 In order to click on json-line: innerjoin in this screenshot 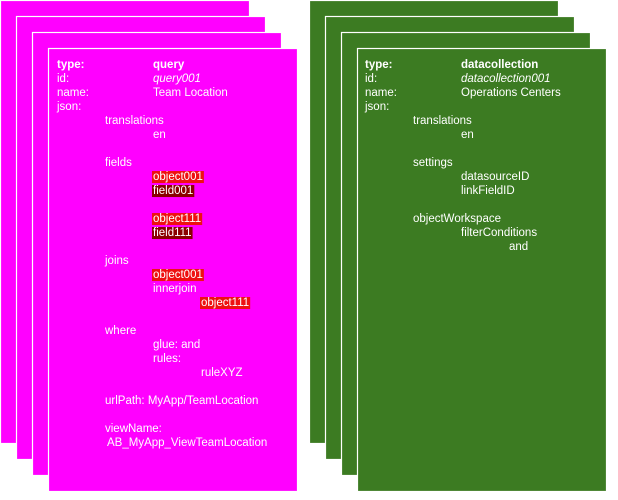, I will do `click(174, 289)`.